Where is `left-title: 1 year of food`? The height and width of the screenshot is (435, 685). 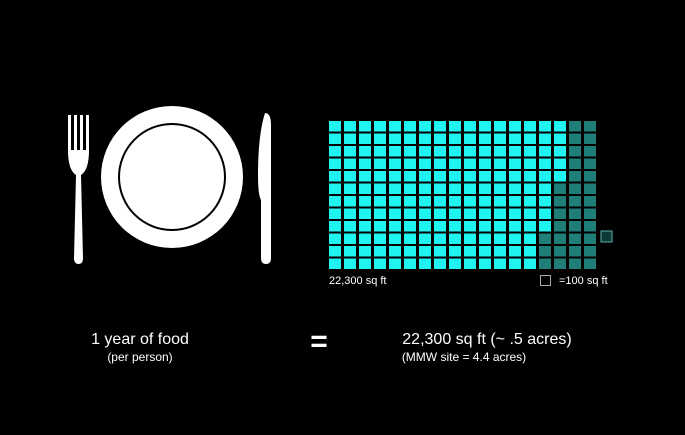
left-title: 1 year of food is located at coordinates (140, 339).